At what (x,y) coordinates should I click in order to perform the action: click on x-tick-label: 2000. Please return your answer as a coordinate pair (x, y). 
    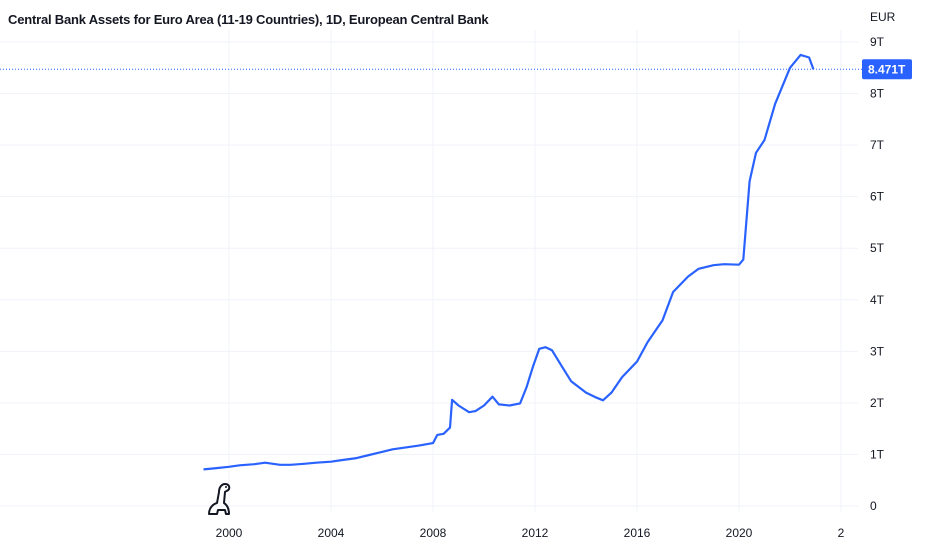
    Looking at the image, I should click on (229, 533).